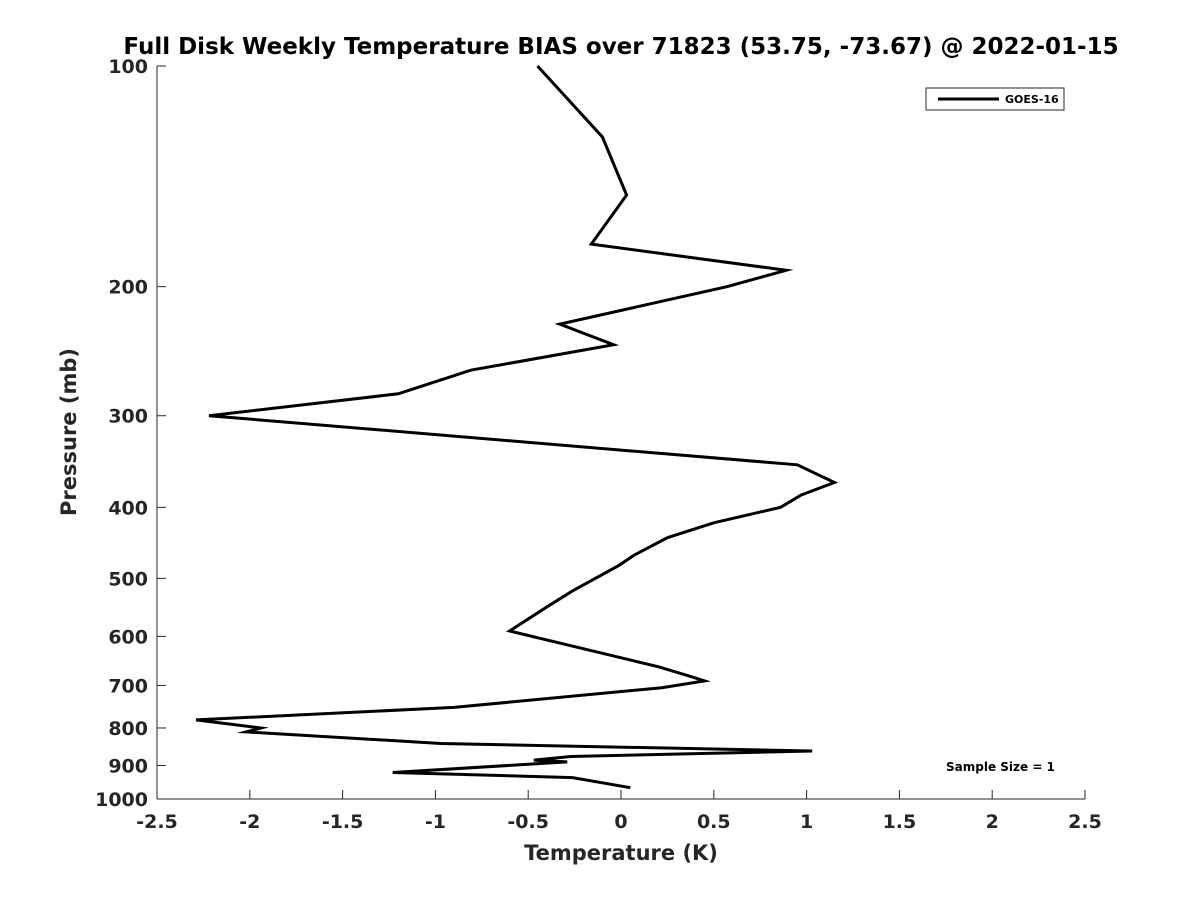 This screenshot has height=900, width=1200. Describe the element at coordinates (128, 417) in the screenshot. I see `y-tick-label: 300` at that location.